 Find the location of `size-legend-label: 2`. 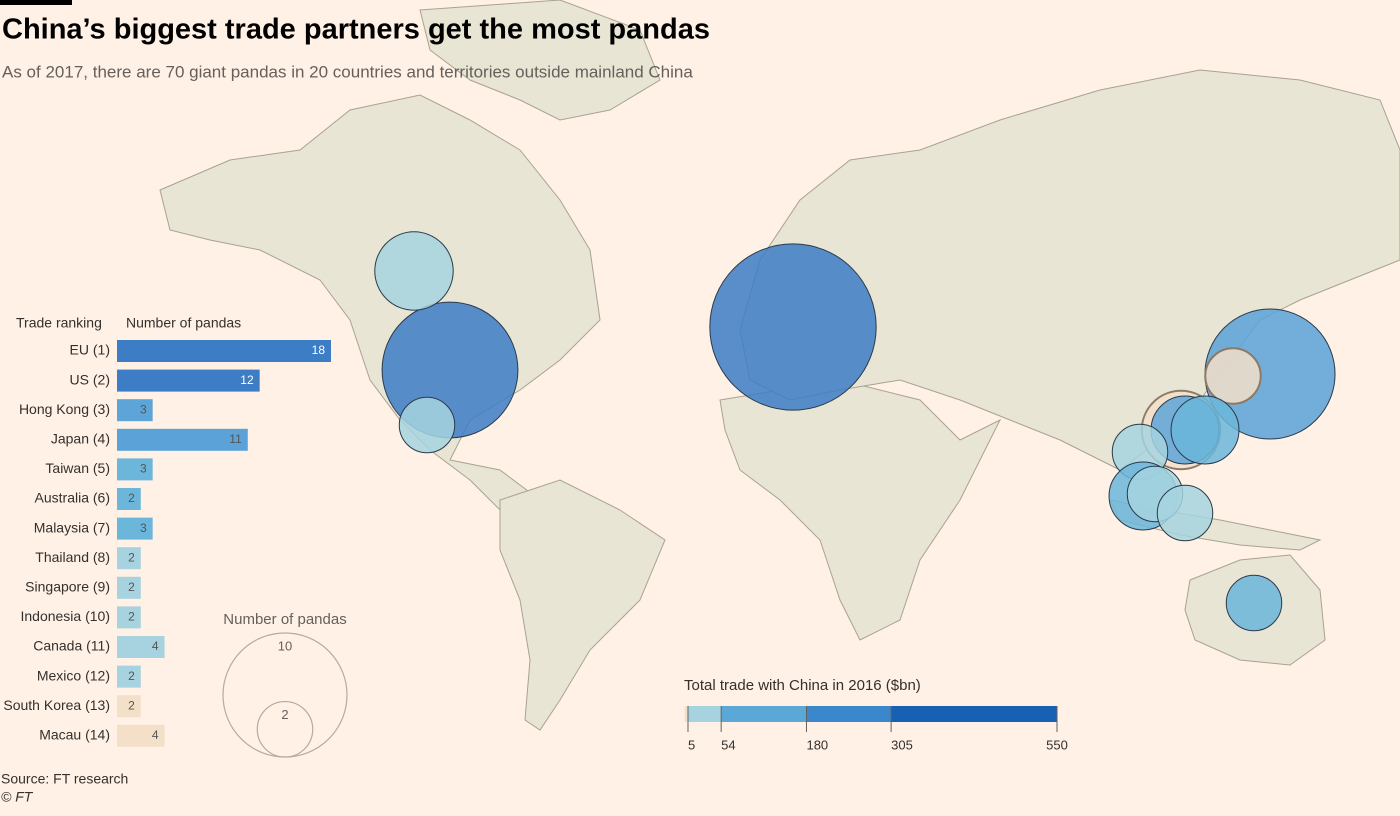

size-legend-label: 2 is located at coordinates (284, 714).